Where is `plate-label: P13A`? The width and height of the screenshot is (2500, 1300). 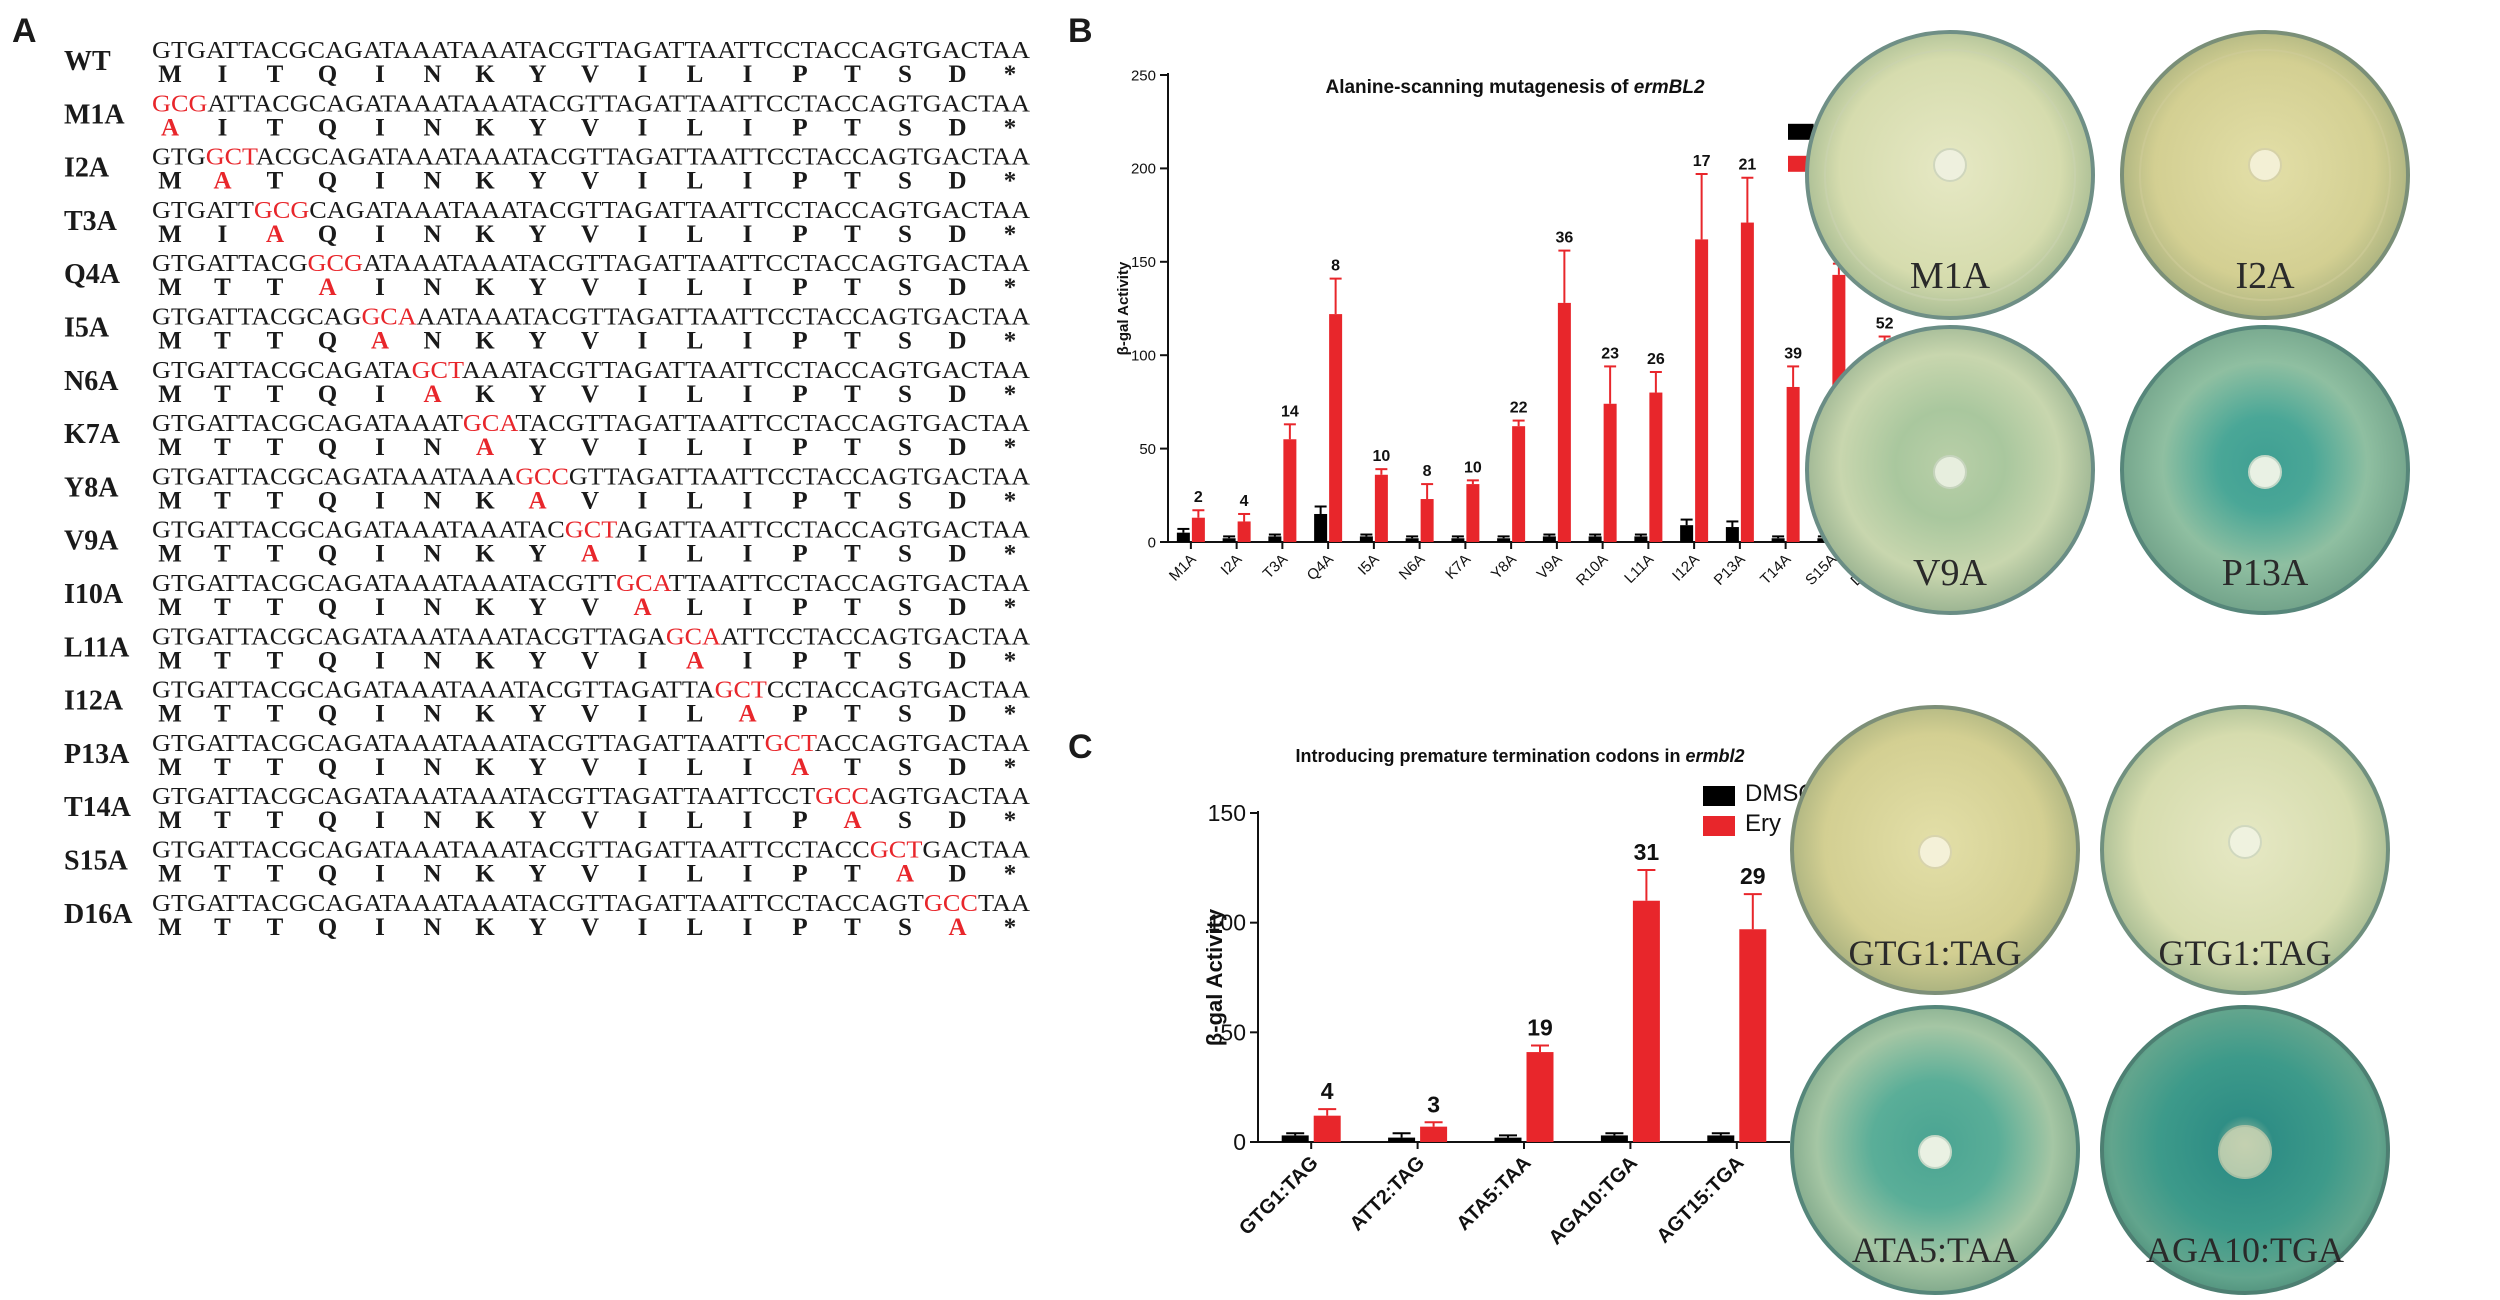
plate-label: P13A is located at coordinates (2265, 573).